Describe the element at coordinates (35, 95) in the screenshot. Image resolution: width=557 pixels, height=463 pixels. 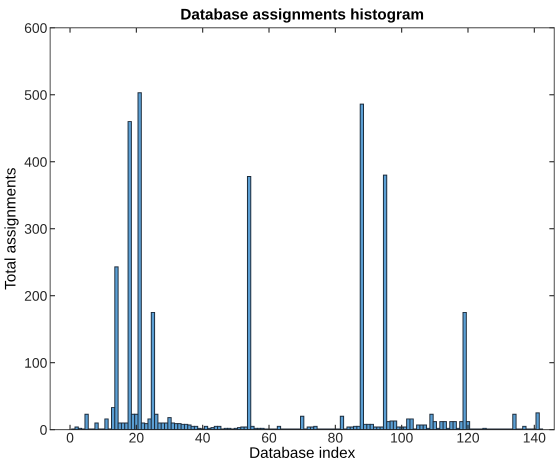
I see `y-tick-label: 500` at that location.